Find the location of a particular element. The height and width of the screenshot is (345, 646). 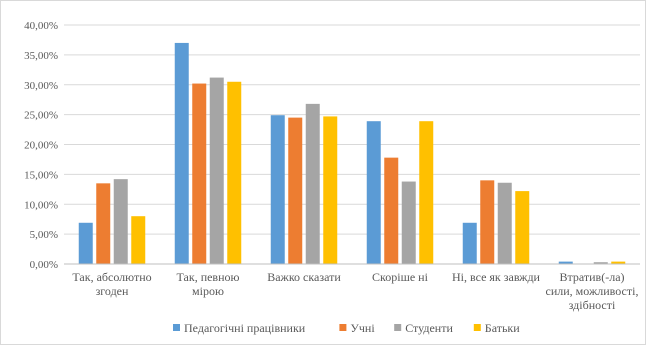

category-label: Ні, все як завжди is located at coordinates (496, 277).